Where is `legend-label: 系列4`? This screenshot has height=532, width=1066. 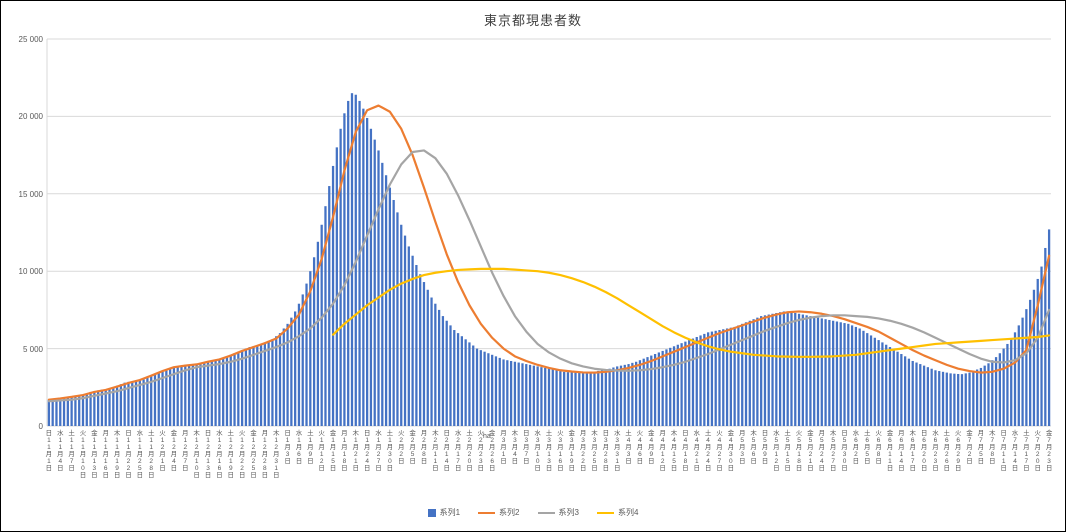
legend-label: 系列4 is located at coordinates (628, 512).